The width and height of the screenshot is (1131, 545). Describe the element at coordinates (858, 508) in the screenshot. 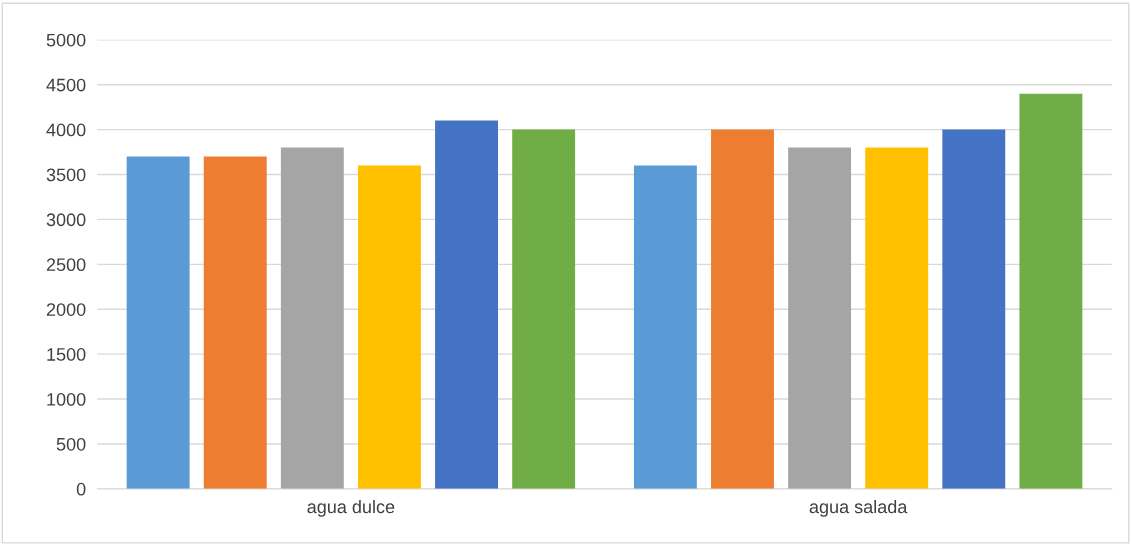

I see `x-tick-label: agua salada` at that location.